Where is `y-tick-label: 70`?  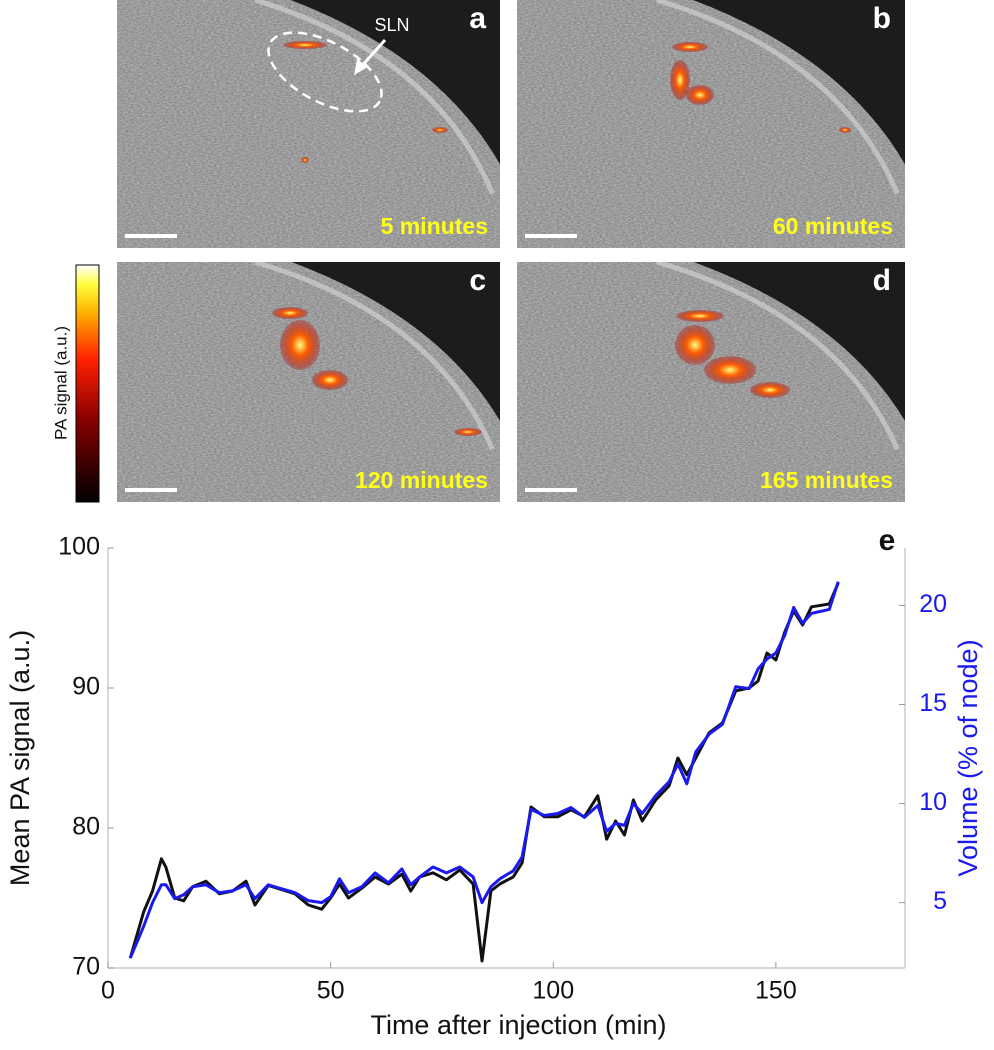
y-tick-label: 70 is located at coordinates (86, 967).